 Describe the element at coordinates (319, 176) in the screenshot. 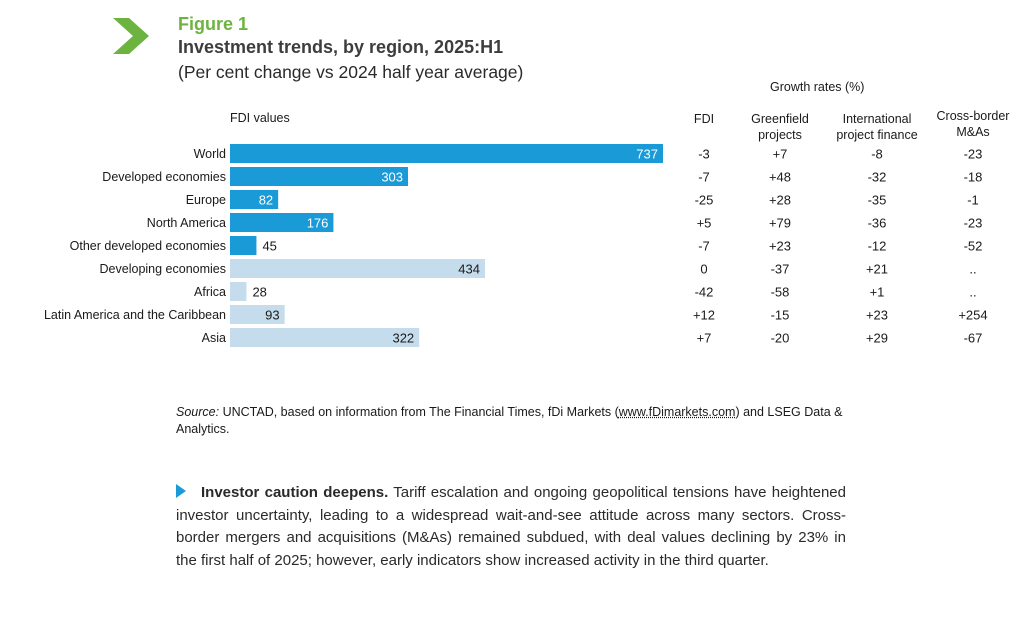

I see `bar-developed-economies` at that location.